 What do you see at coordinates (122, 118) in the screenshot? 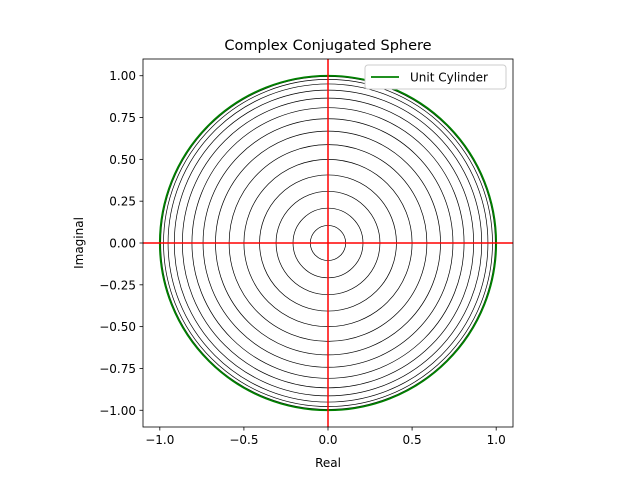
I see `y-tick-label: 0.75` at bounding box center [122, 118].